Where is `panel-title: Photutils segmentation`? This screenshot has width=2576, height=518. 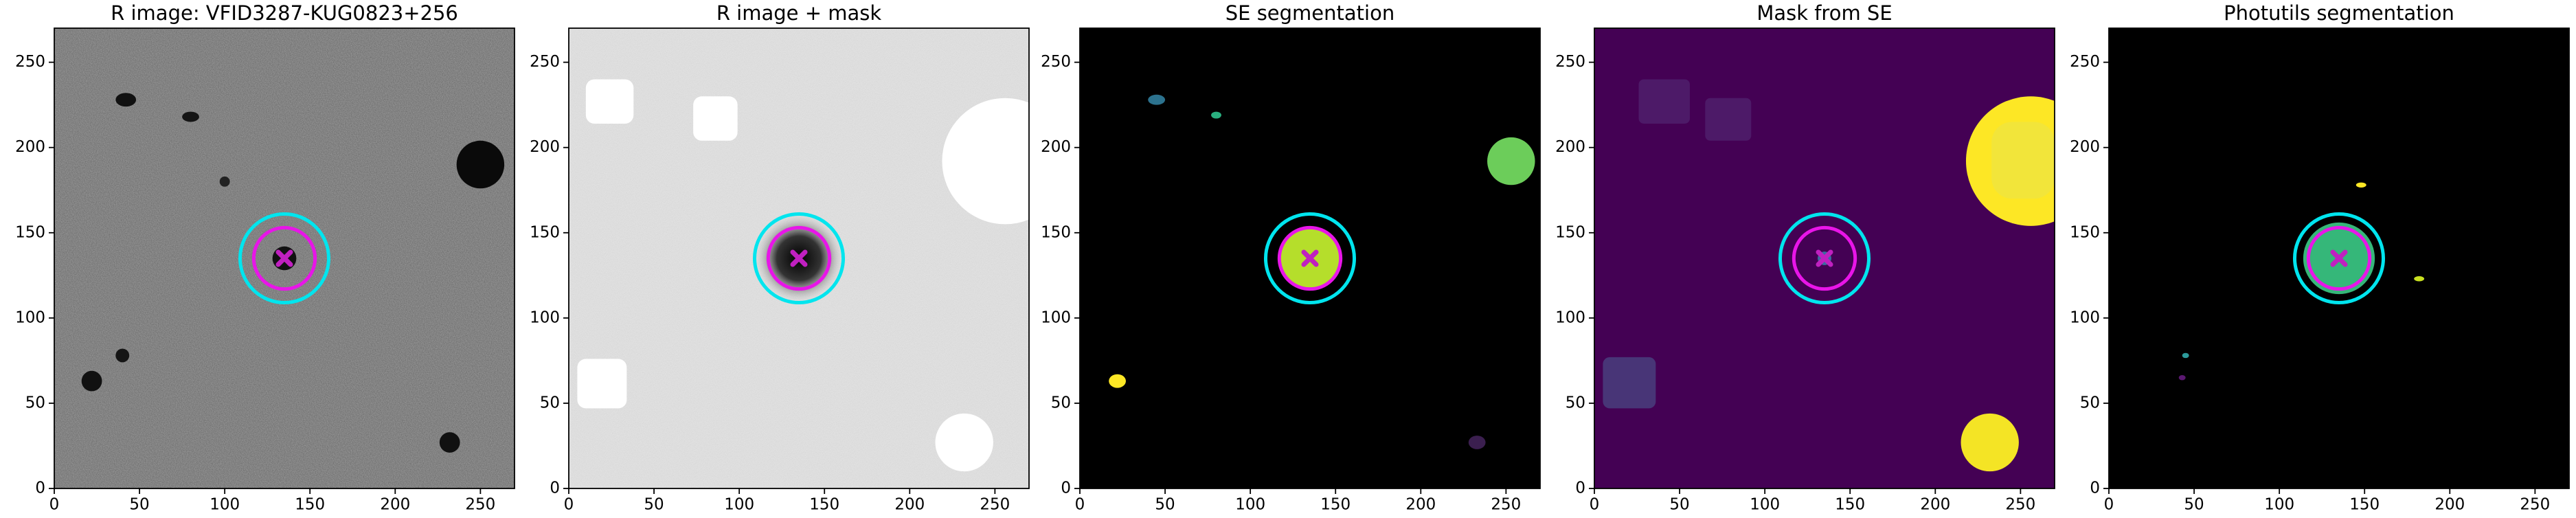
panel-title: Photutils segmentation is located at coordinates (2339, 13).